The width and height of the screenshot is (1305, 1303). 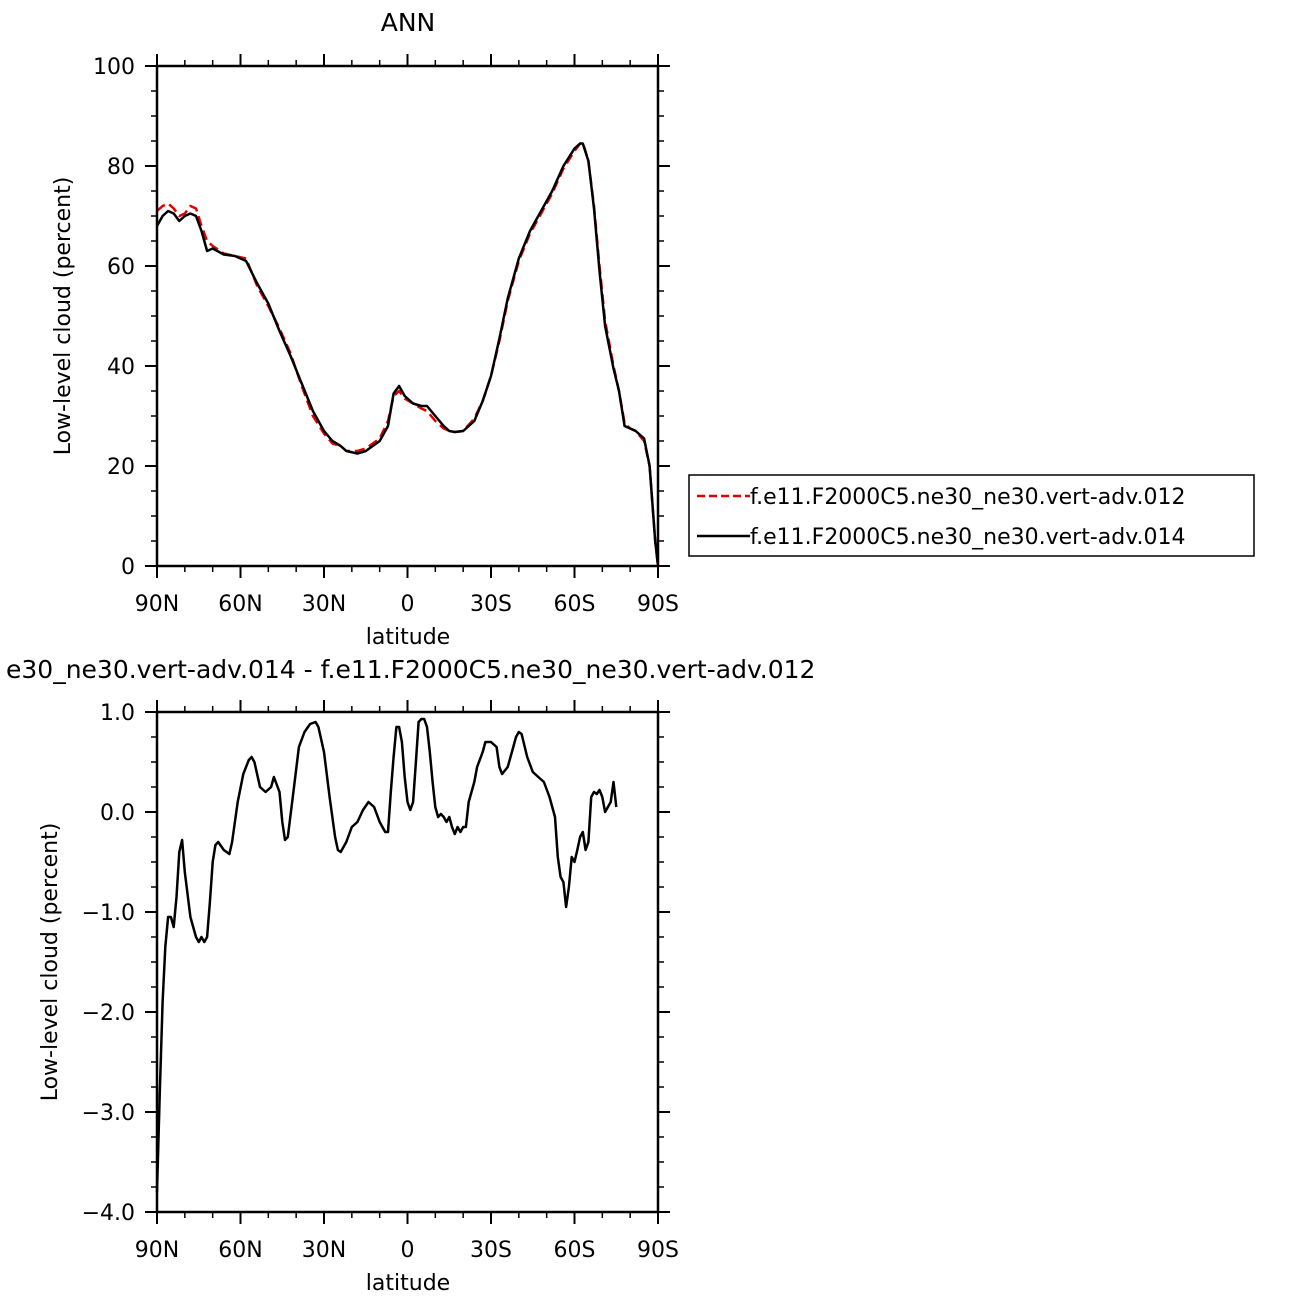 I want to click on y-tick-label: 100, so click(x=114, y=67).